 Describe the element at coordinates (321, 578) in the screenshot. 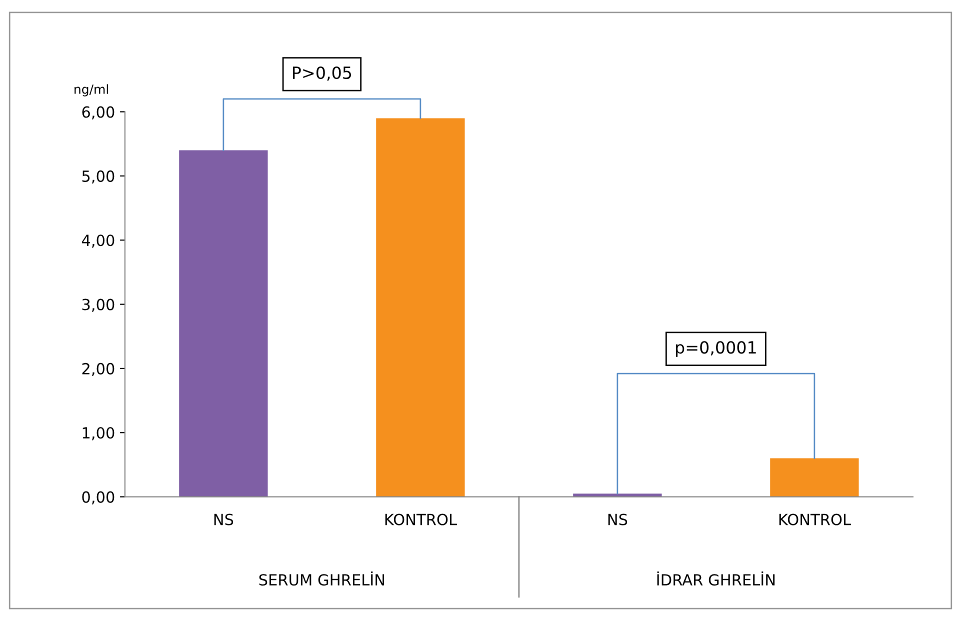

I see `text: SERUM GHRELİN` at that location.